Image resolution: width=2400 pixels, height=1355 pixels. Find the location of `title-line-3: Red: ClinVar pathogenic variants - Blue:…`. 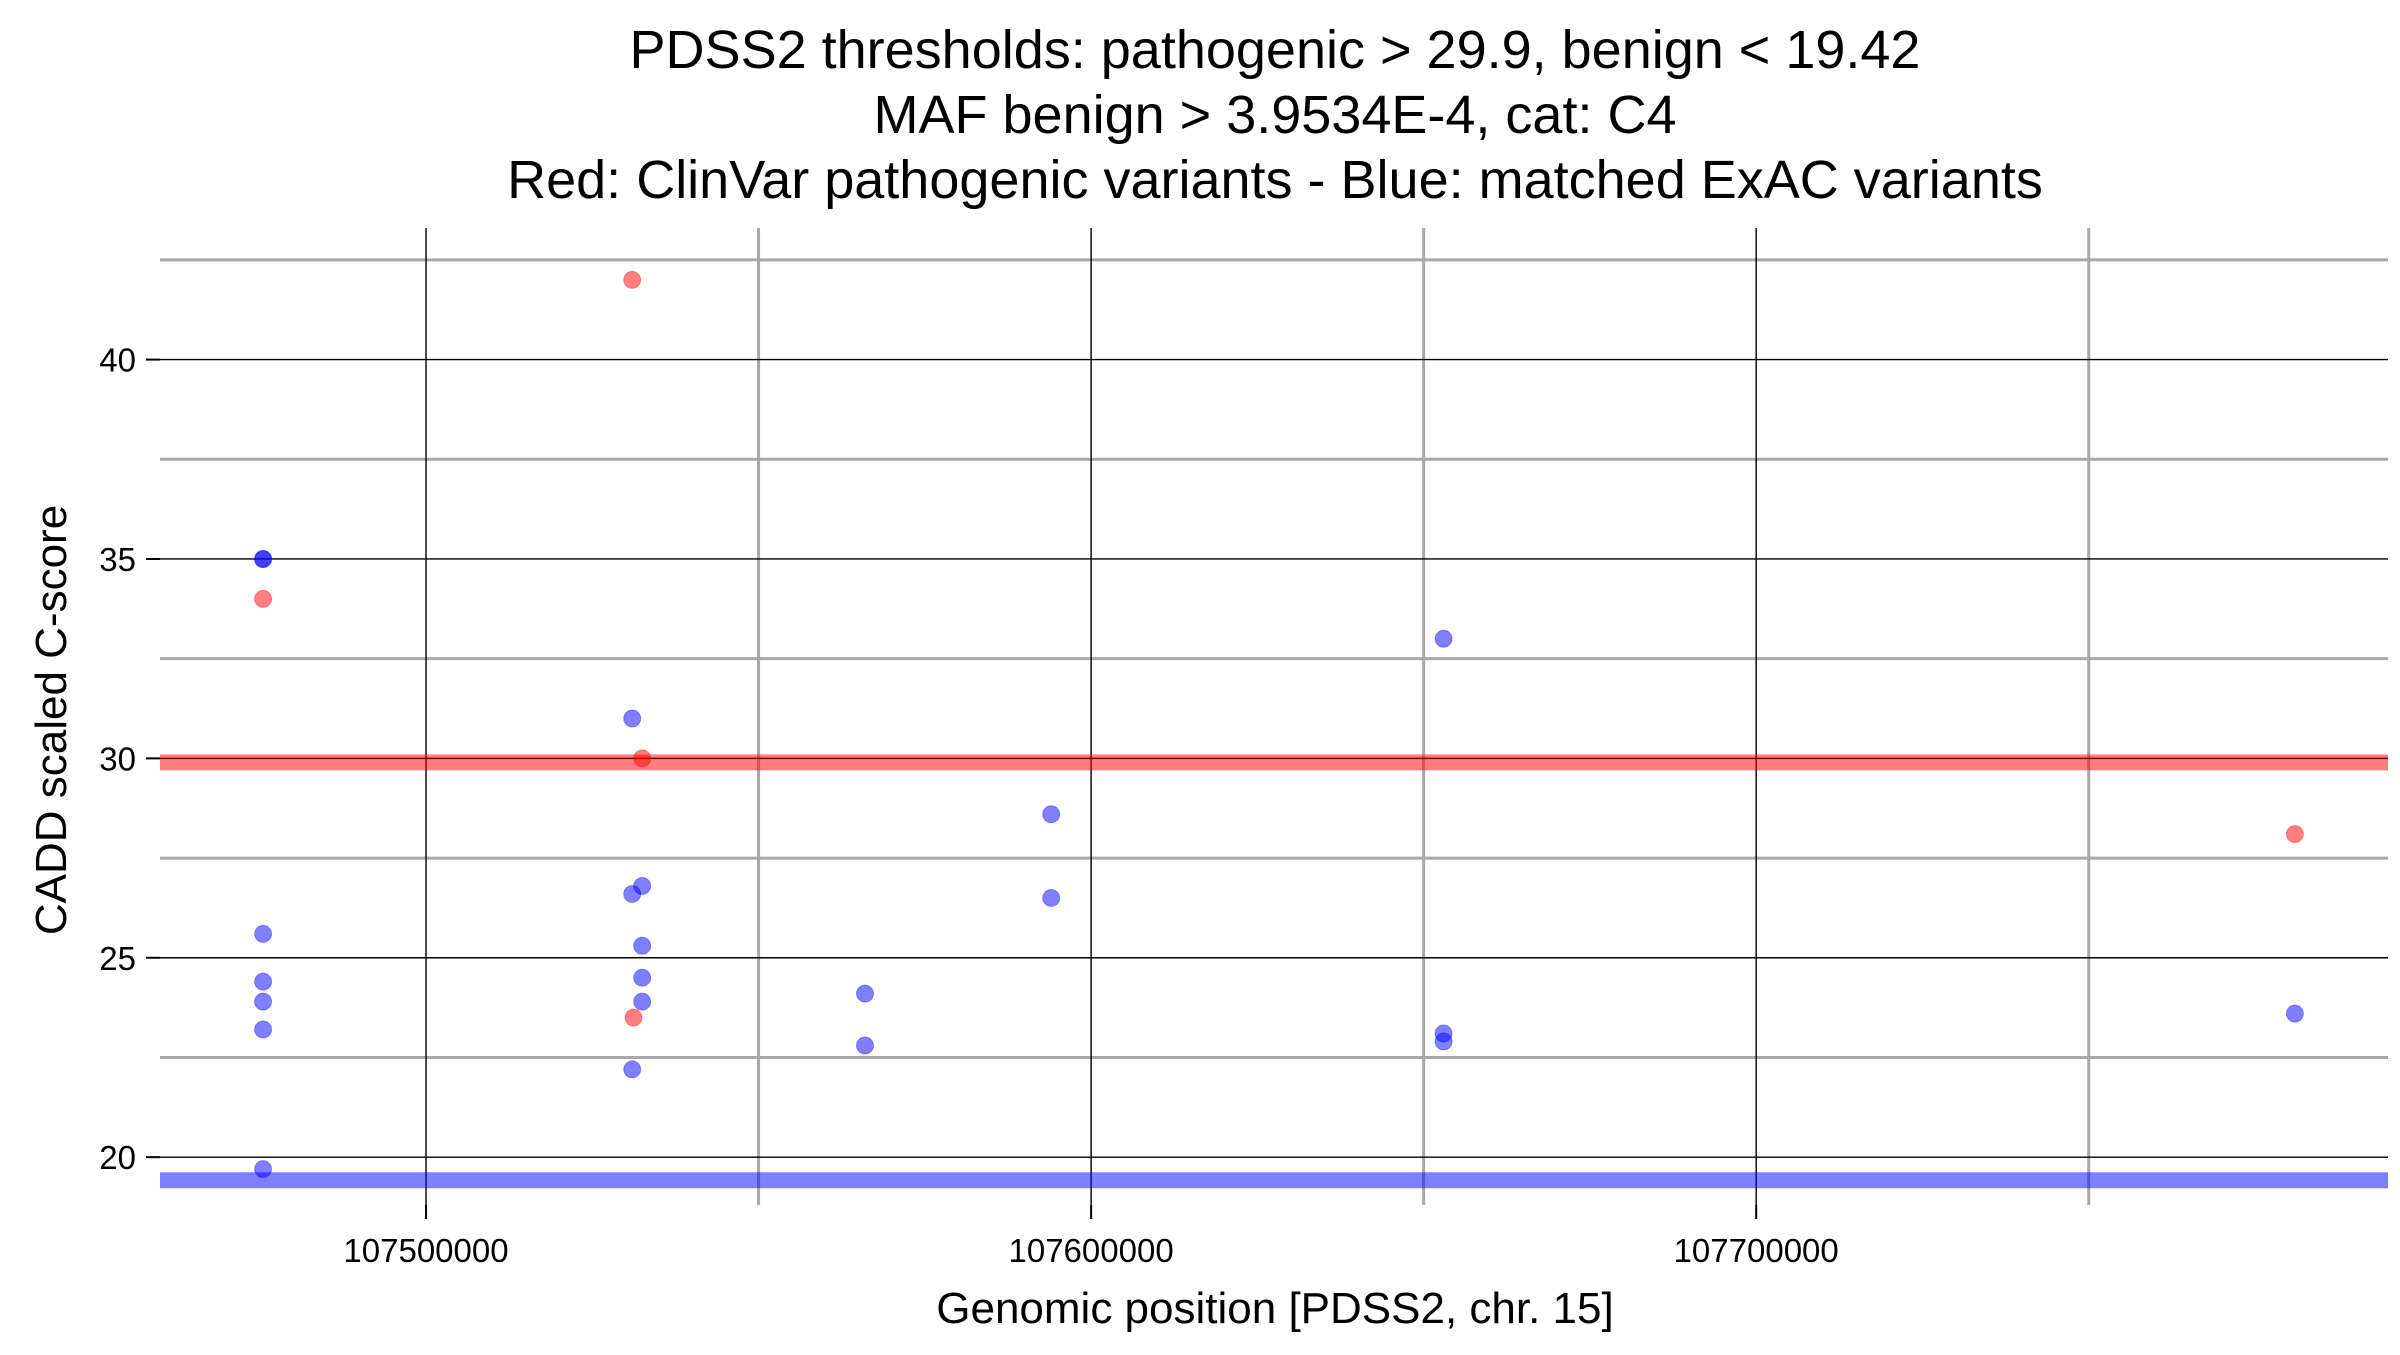

title-line-3: Red: ClinVar pathogenic variants - Blue:… is located at coordinates (1275, 180).